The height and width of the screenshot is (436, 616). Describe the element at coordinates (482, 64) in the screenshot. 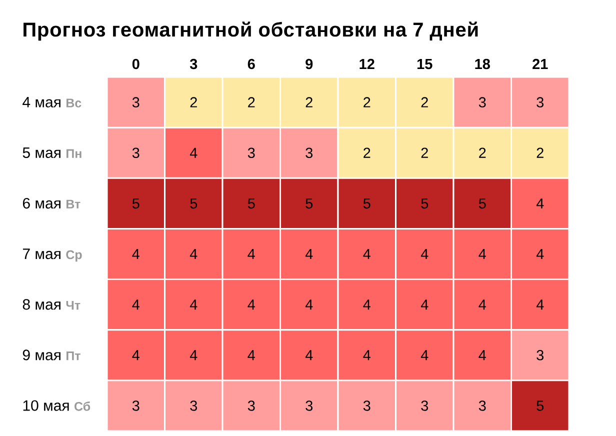

I see `x-tick-label: 18` at that location.